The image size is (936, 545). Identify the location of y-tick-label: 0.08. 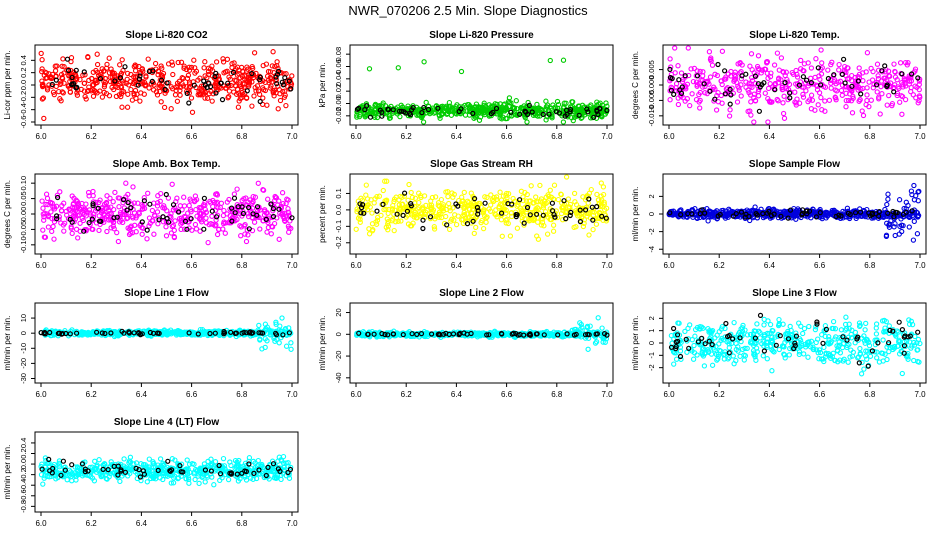
(338, 54).